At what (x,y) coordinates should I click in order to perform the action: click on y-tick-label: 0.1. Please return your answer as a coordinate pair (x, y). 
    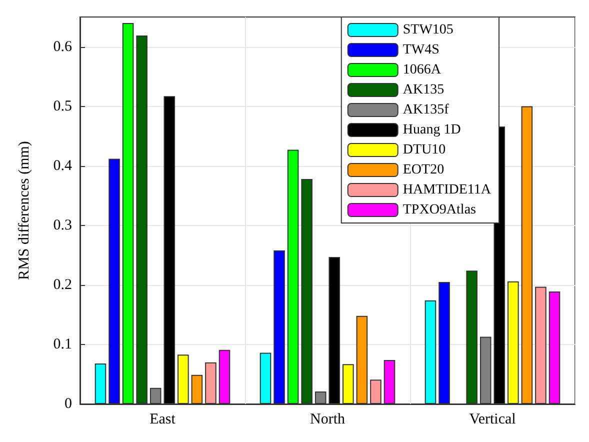
    Looking at the image, I should click on (62, 344).